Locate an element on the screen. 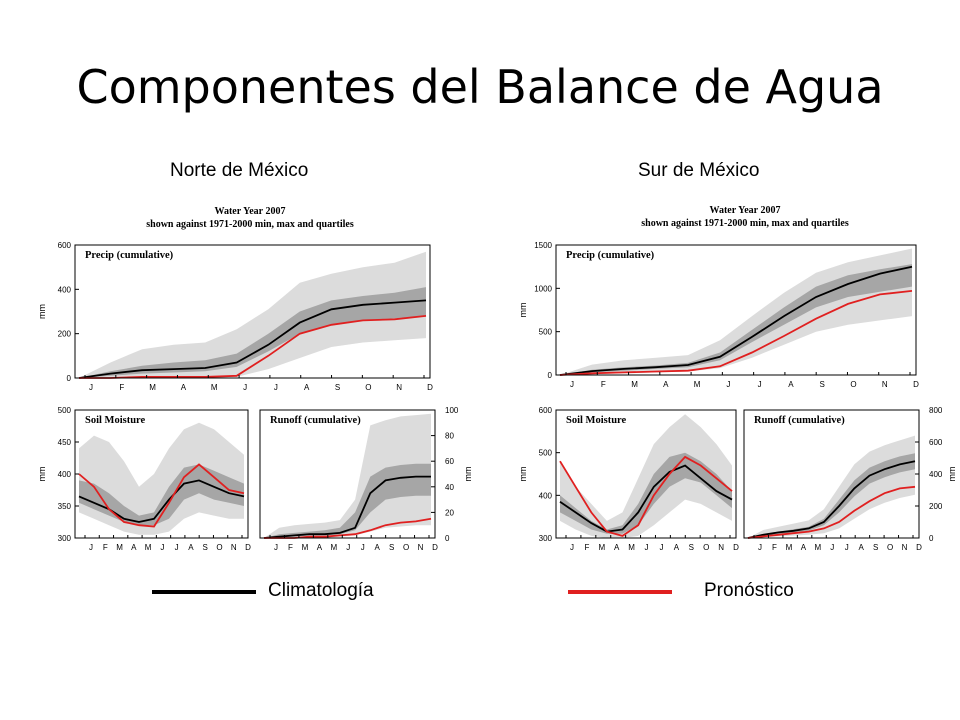  y-tick-label: 100 is located at coordinates (452, 410).